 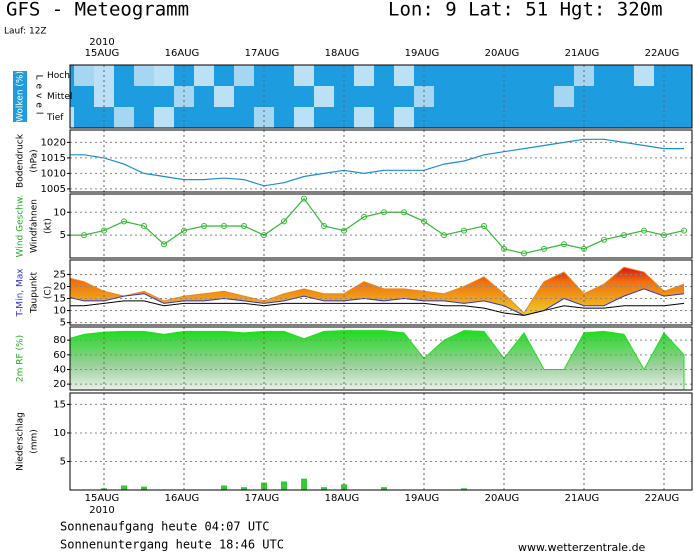 What do you see at coordinates (55, 118) in the screenshot?
I see `legend-label: Tief` at bounding box center [55, 118].